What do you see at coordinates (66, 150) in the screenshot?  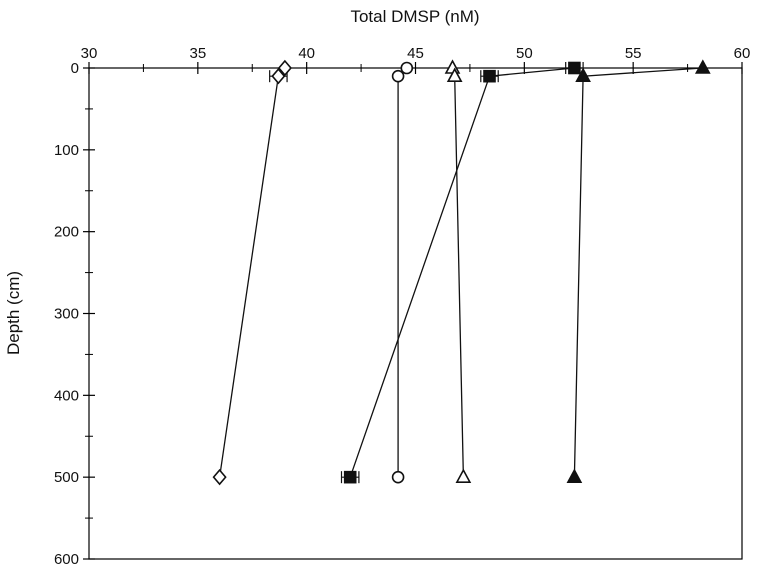 I see `y-tick-label: 100` at bounding box center [66, 150].